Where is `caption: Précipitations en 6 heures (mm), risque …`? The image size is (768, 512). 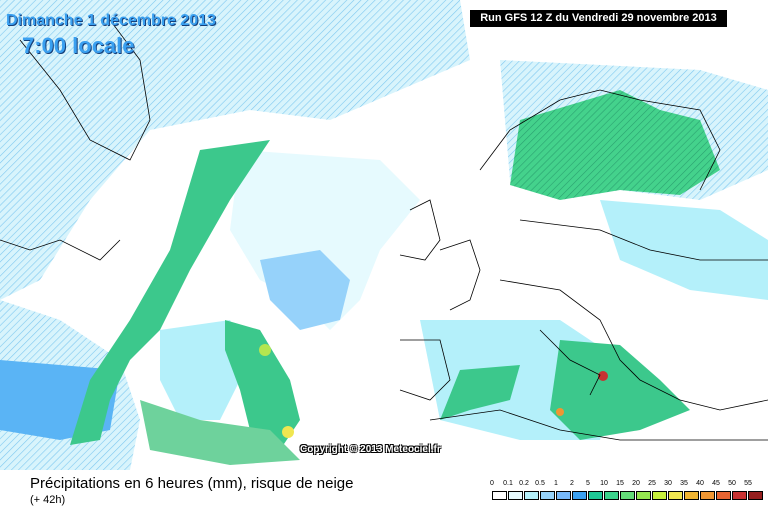 caption: Précipitations en 6 heures (mm), risque … is located at coordinates (192, 483).